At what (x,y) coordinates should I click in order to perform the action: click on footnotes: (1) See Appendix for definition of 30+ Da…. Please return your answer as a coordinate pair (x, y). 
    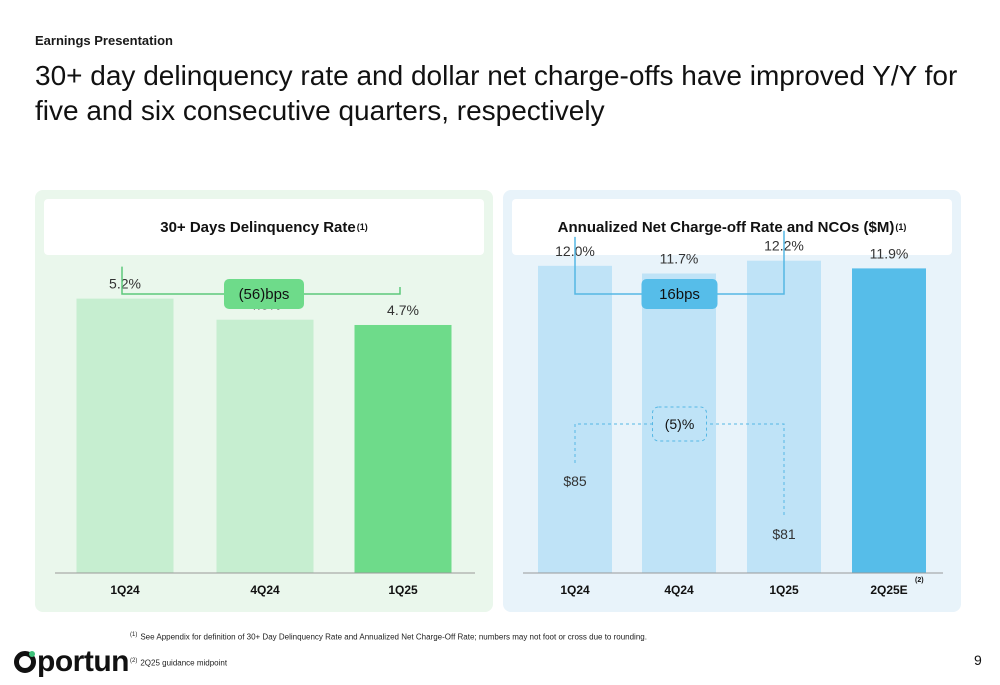
    Looking at the image, I should click on (388, 658).